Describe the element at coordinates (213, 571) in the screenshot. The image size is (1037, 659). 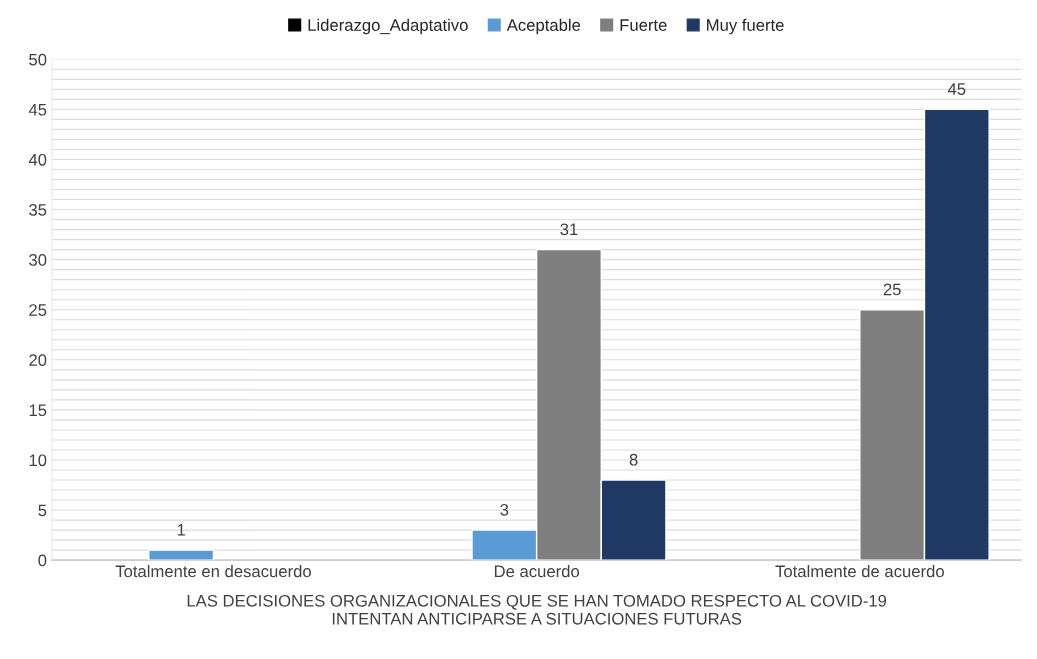
I see `x-tick-label: Totalmente en desacuerdo` at that location.